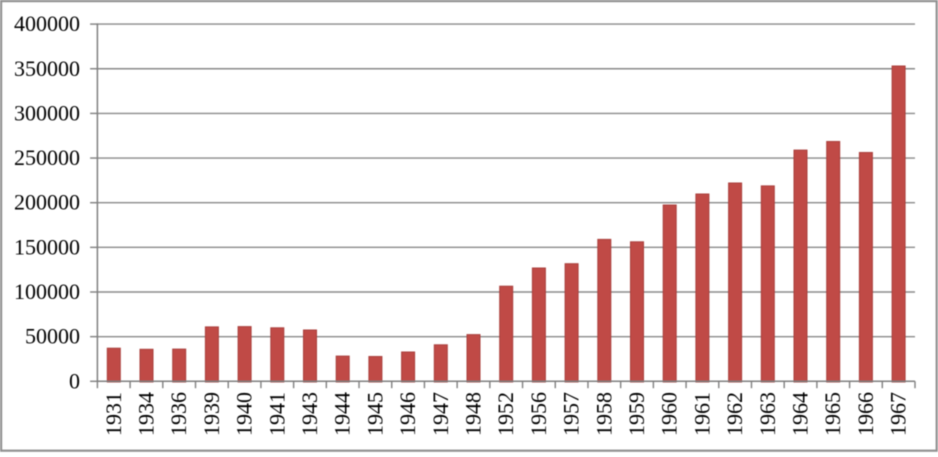  I want to click on svg-text: 1936, so click(178, 414).